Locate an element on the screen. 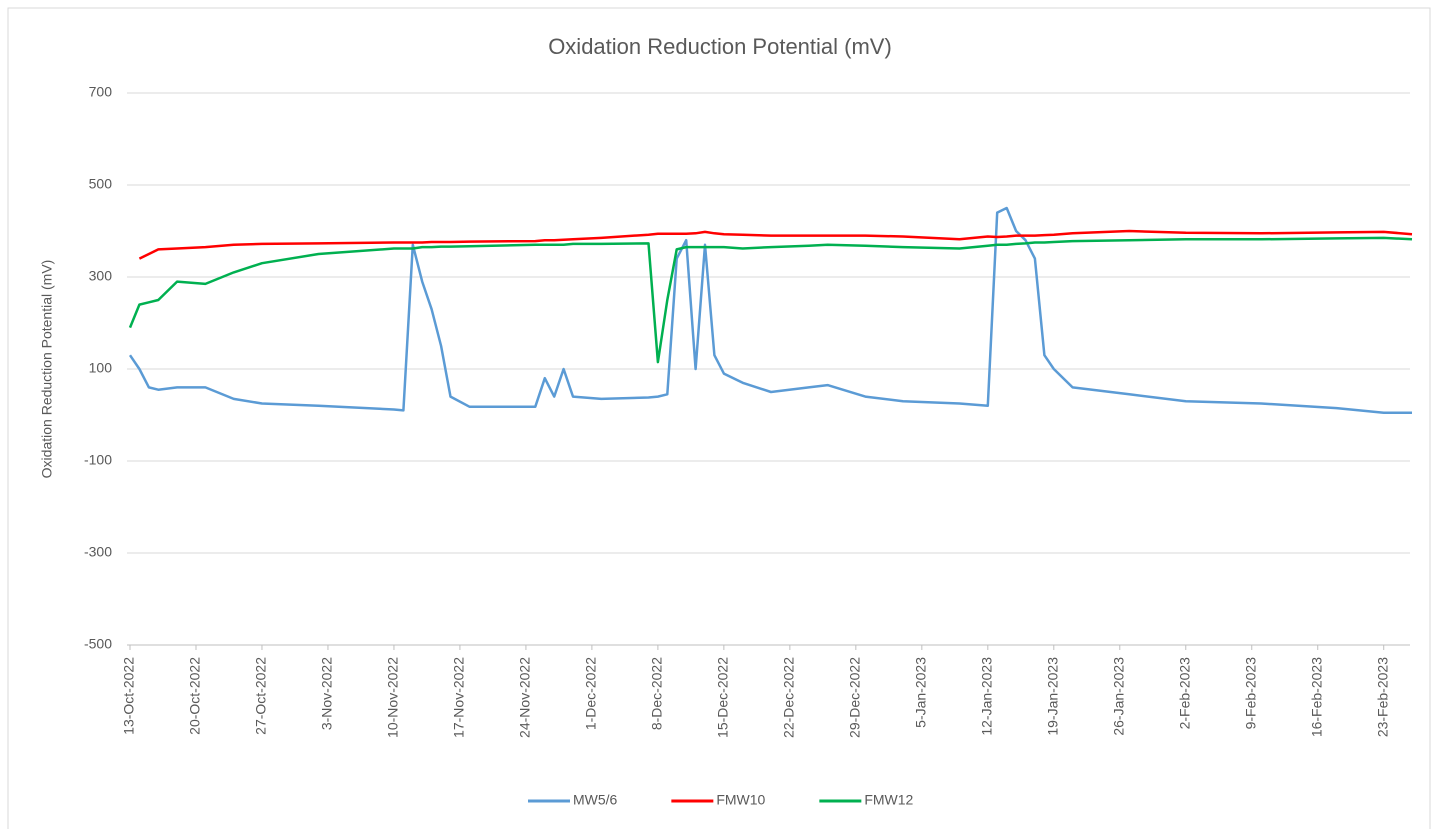  x-tick-label: 24-Nov-2022 is located at coordinates (525, 697).